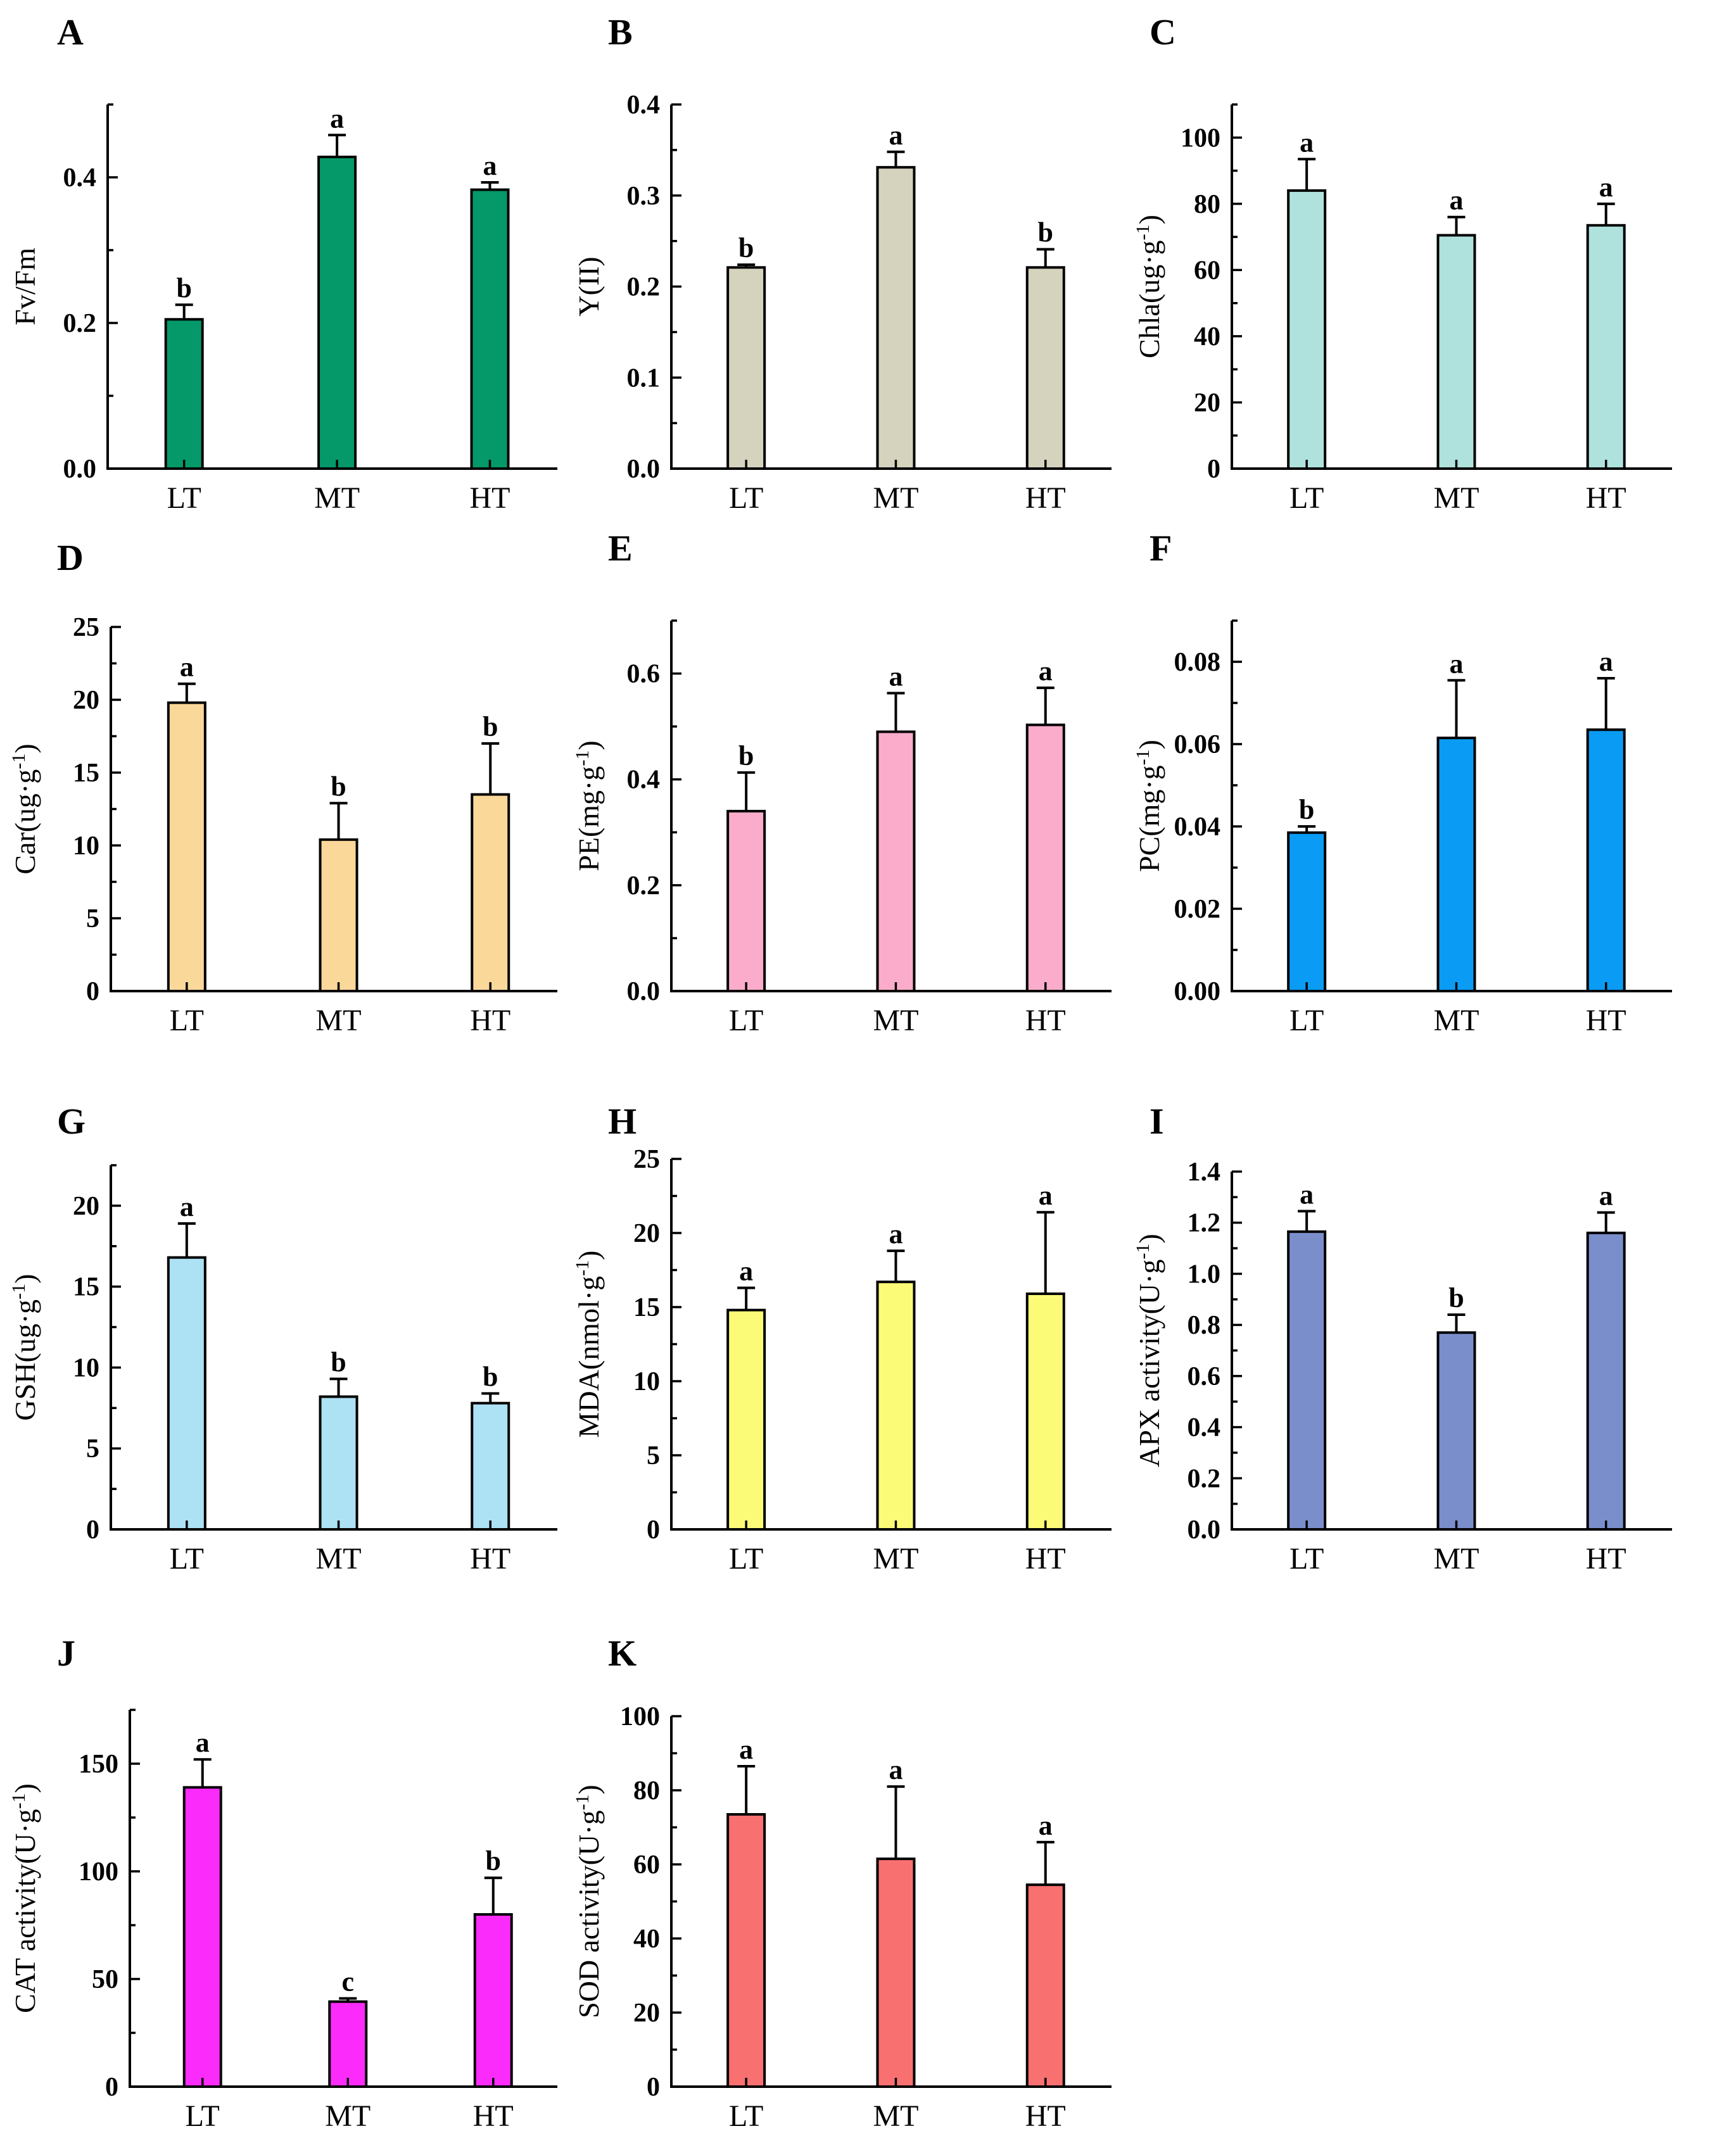 The height and width of the screenshot is (2150, 1736). What do you see at coordinates (25, 287) in the screenshot?
I see `y-axis-label-a: Fv/Fm` at bounding box center [25, 287].